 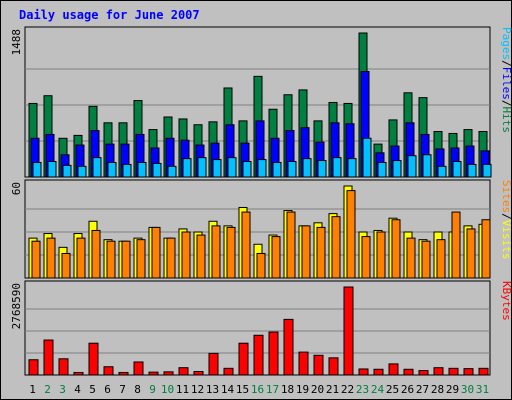 I want to click on day-label-12: 12, so click(x=197, y=389).